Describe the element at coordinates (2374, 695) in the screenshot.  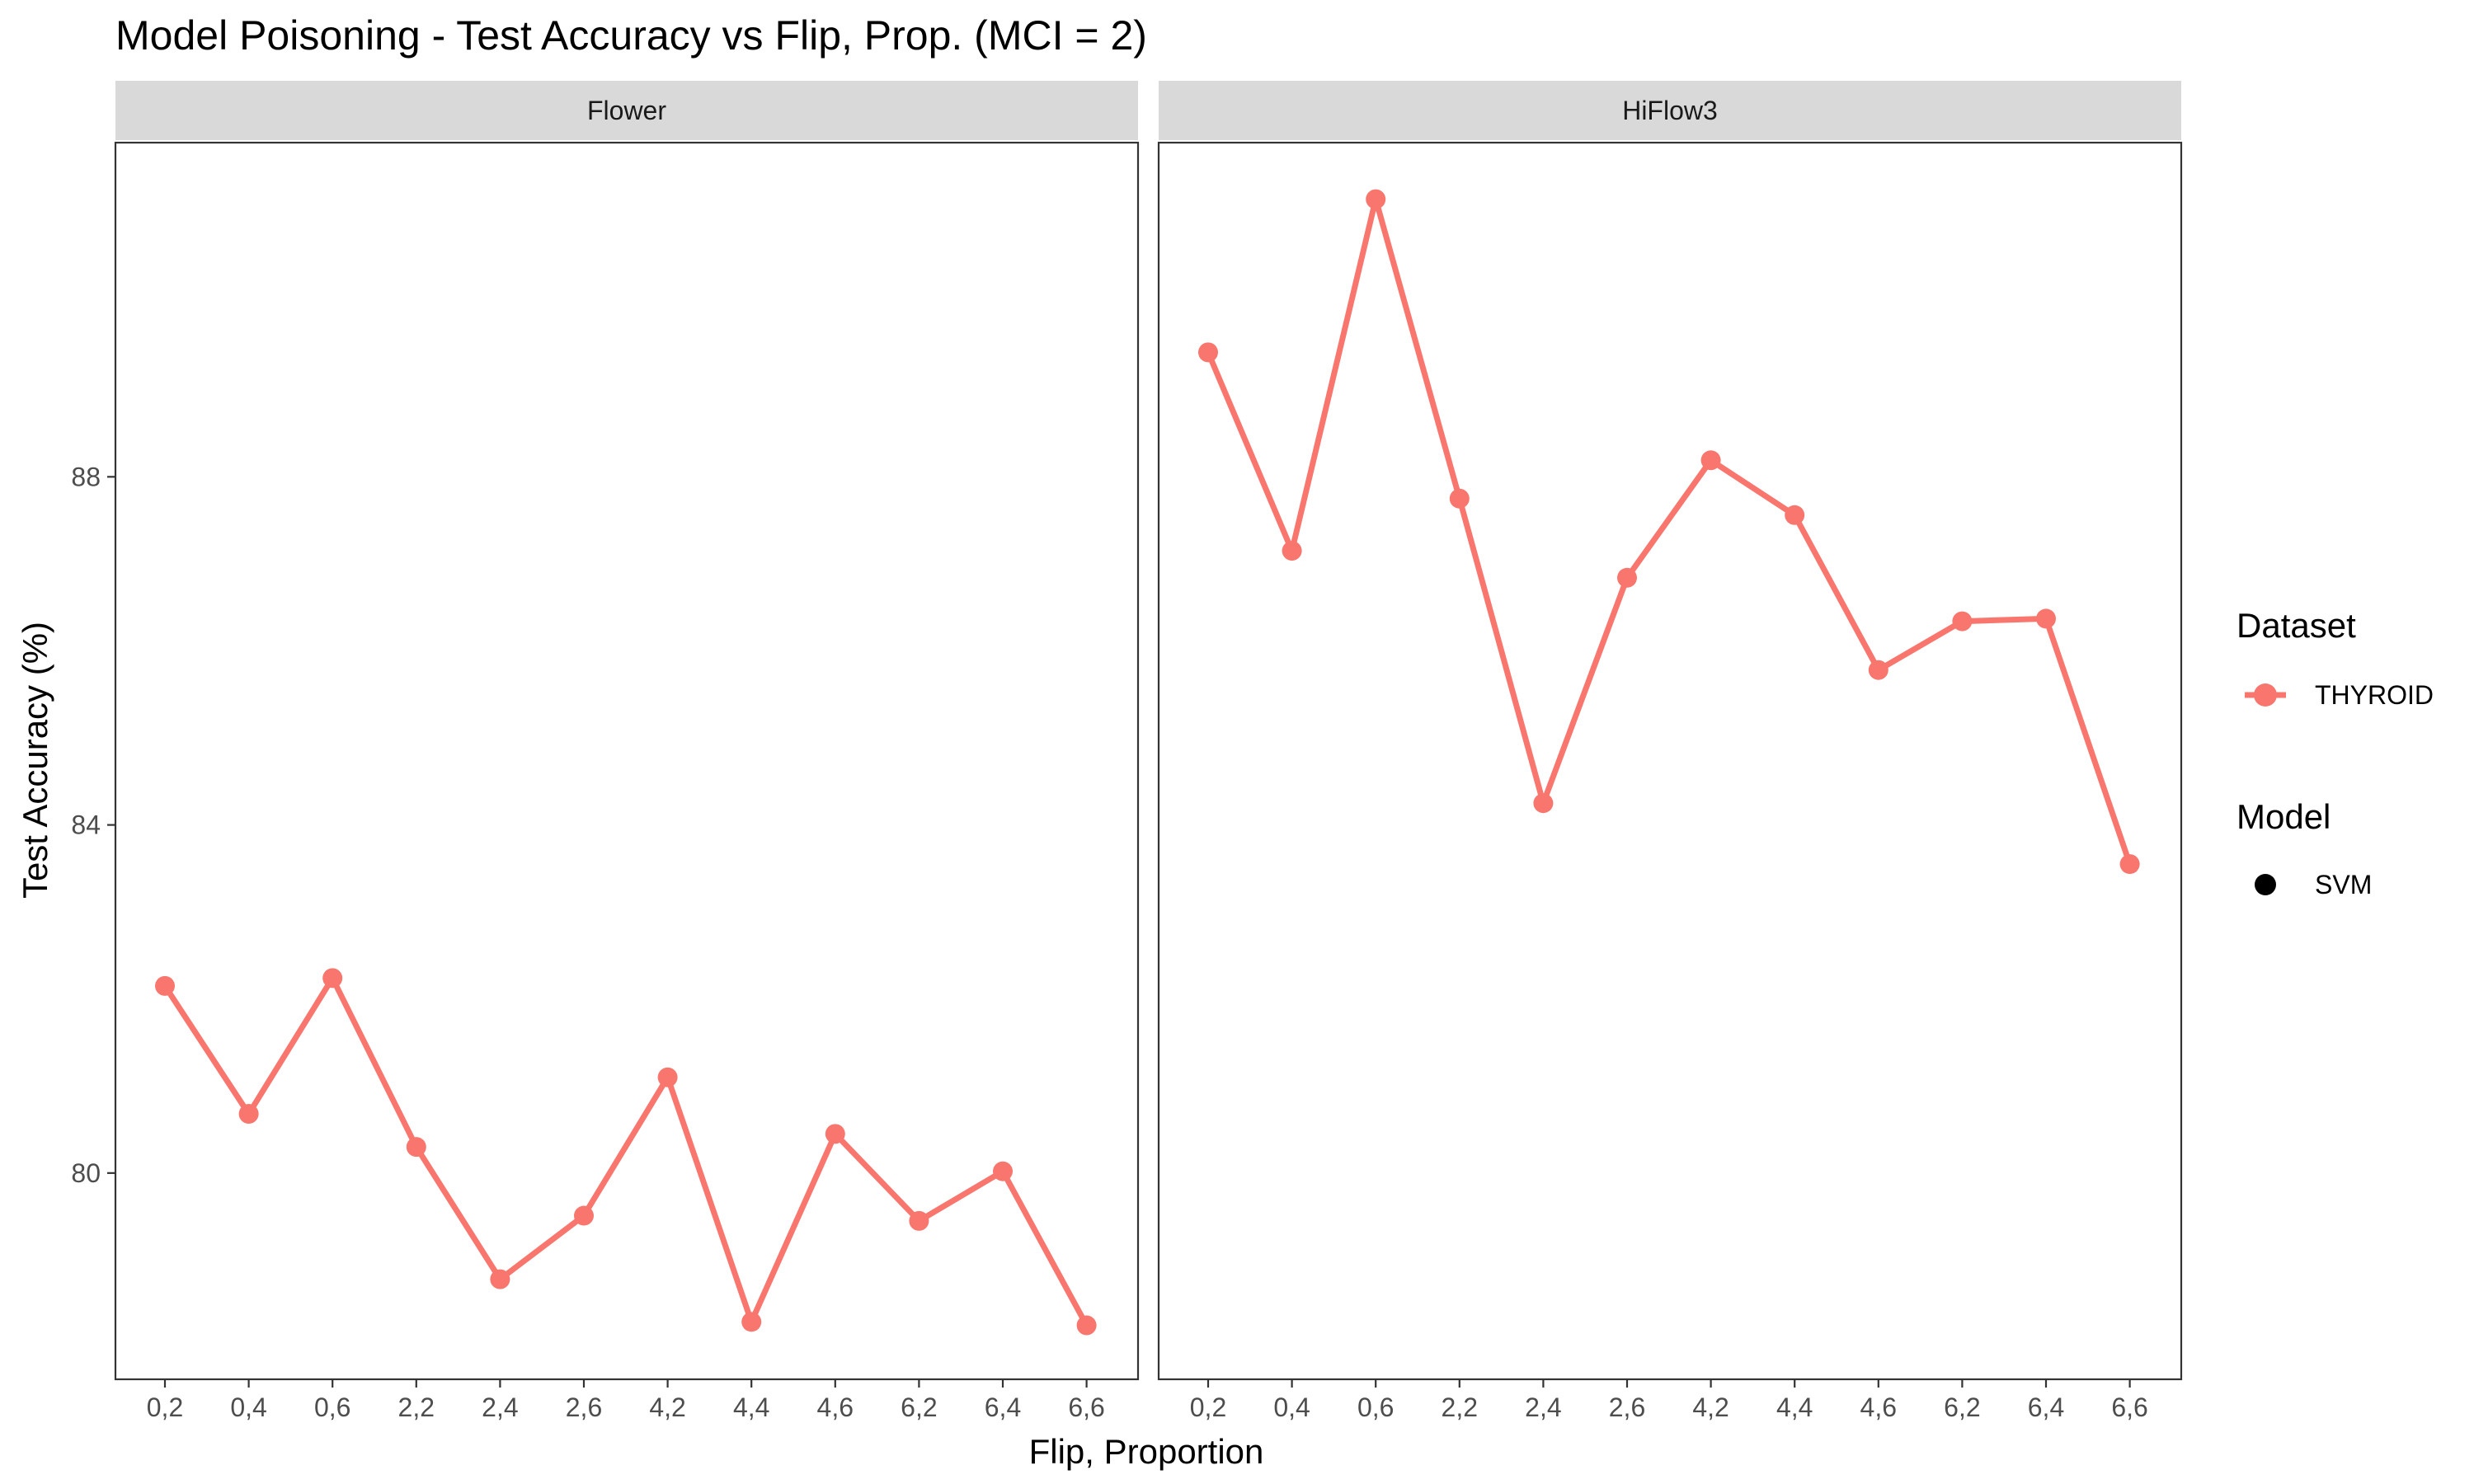
I see `legend-label: THYROID` at that location.